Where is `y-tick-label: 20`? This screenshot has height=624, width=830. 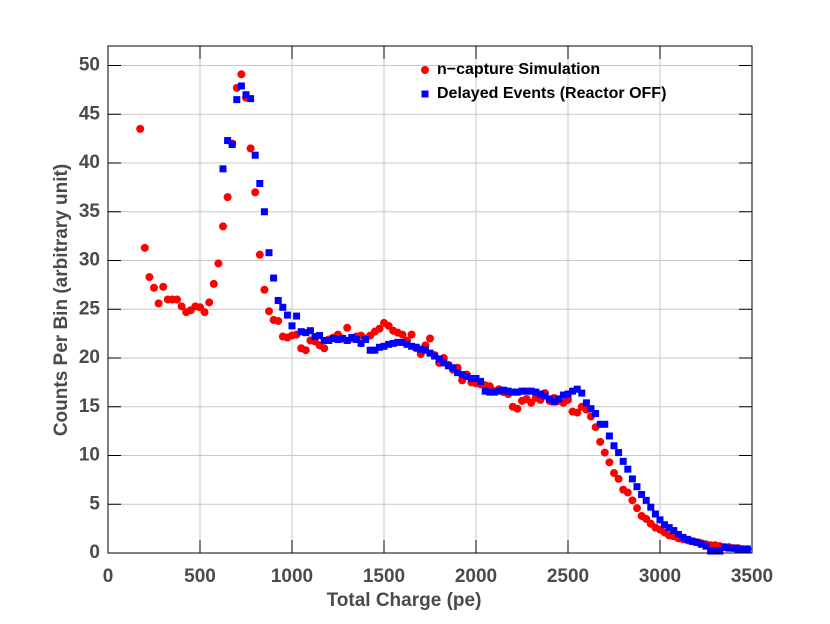
y-tick-label: 20 is located at coordinates (89, 357).